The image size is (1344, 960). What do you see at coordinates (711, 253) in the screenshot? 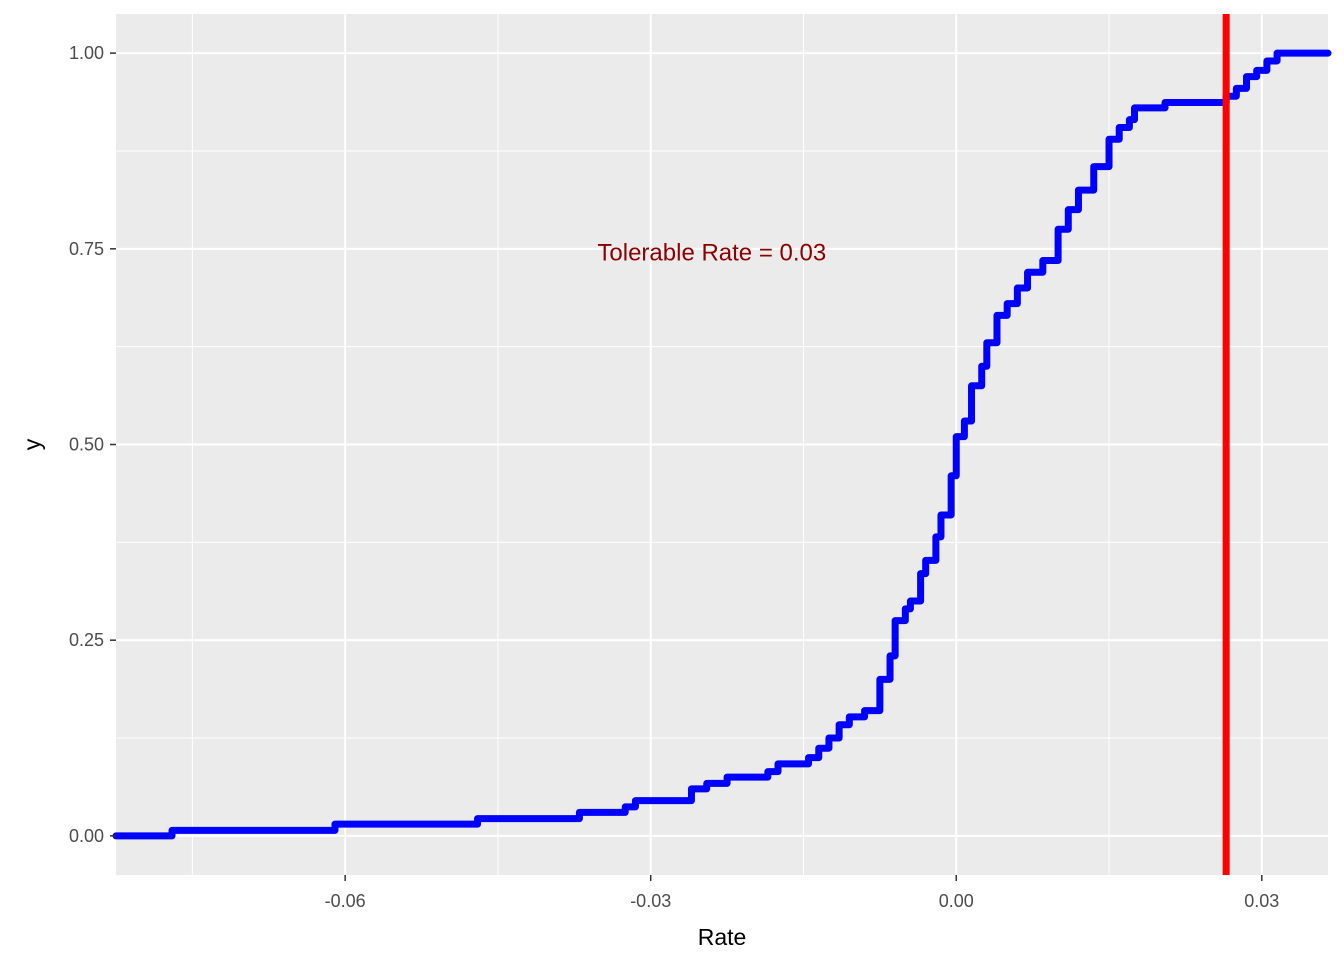
I see `tolerable-rate-annotation: Tolerable Rate = 0.03` at bounding box center [711, 253].